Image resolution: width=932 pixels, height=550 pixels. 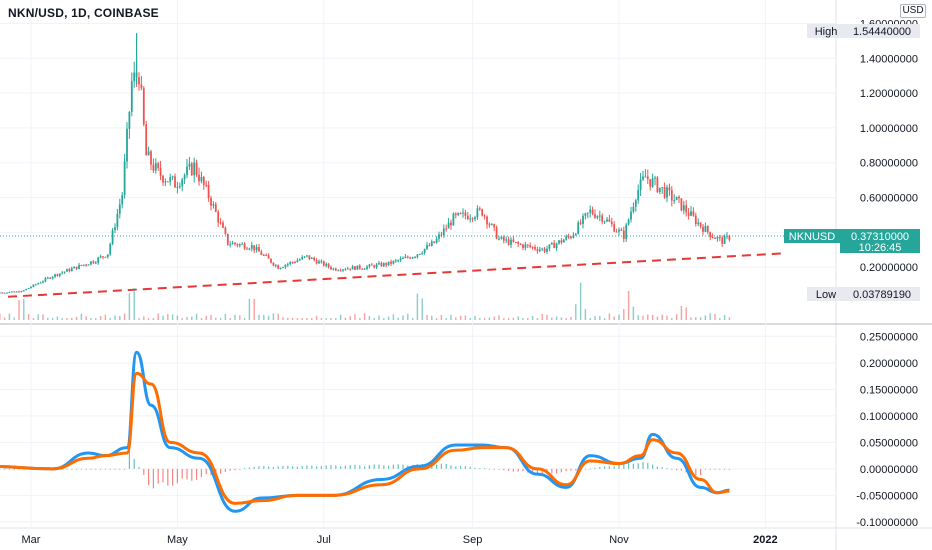 I want to click on low-label-text: Low, so click(x=826, y=295).